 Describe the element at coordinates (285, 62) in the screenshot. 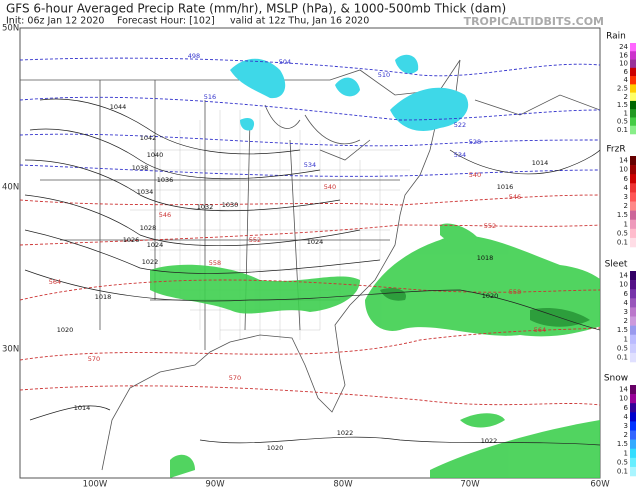

I see `thickness-label: 504` at that location.